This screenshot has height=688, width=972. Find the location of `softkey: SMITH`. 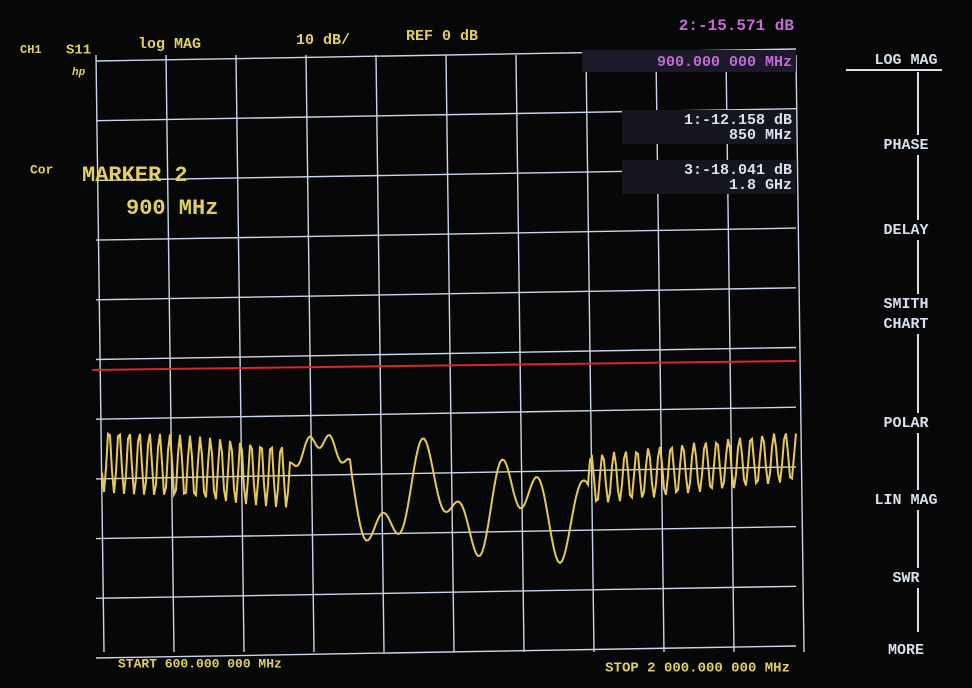

softkey: SMITH is located at coordinates (905, 304).